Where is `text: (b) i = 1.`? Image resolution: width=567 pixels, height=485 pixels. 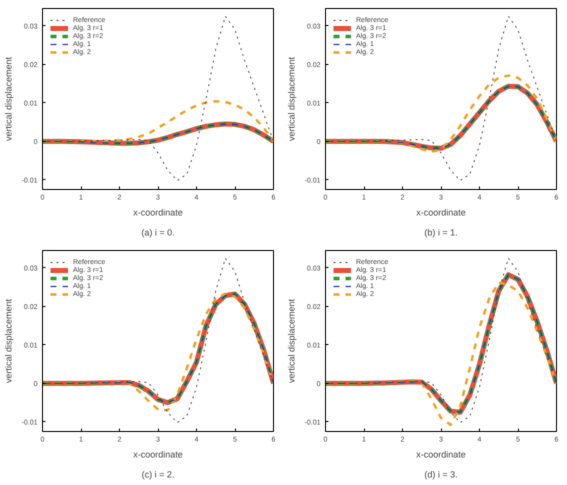
text: (b) i = 1. is located at coordinates (441, 233).